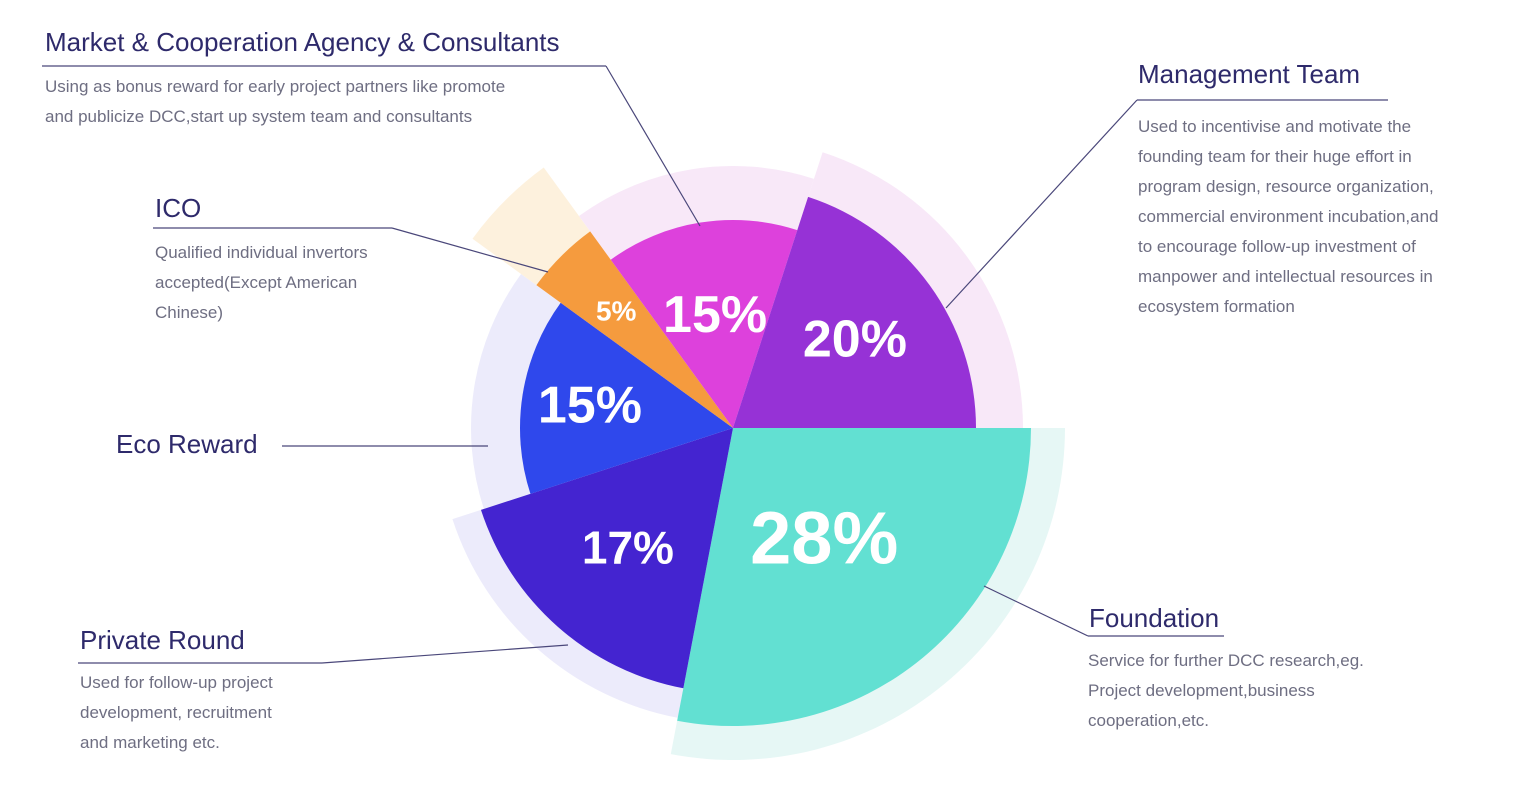 This screenshot has height=785, width=1522. What do you see at coordinates (824, 538) in the screenshot?
I see `percent-label-foundation: 28%` at bounding box center [824, 538].